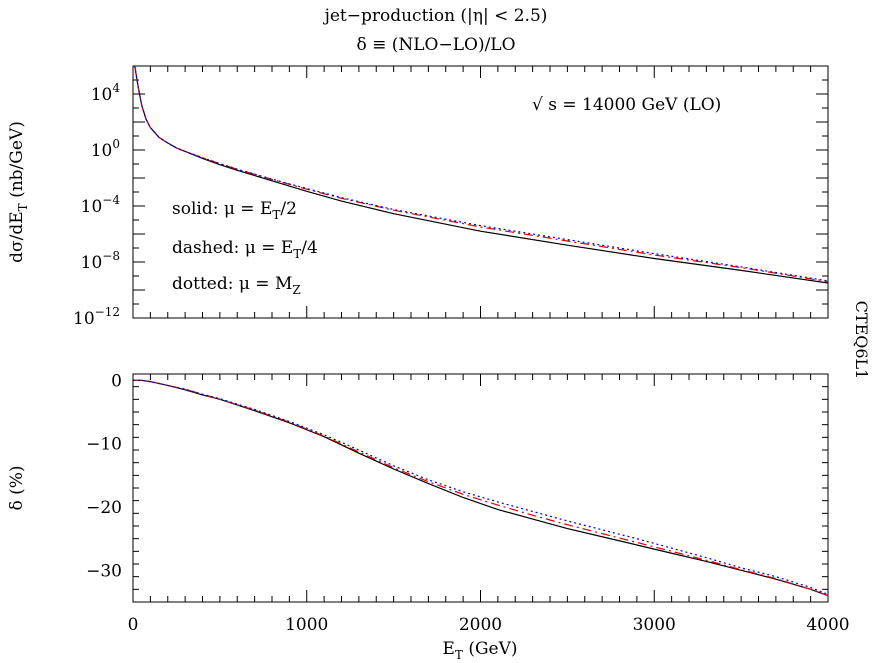 The image size is (872, 663). What do you see at coordinates (827, 625) in the screenshot?
I see `x-tick-label: 4000` at bounding box center [827, 625].